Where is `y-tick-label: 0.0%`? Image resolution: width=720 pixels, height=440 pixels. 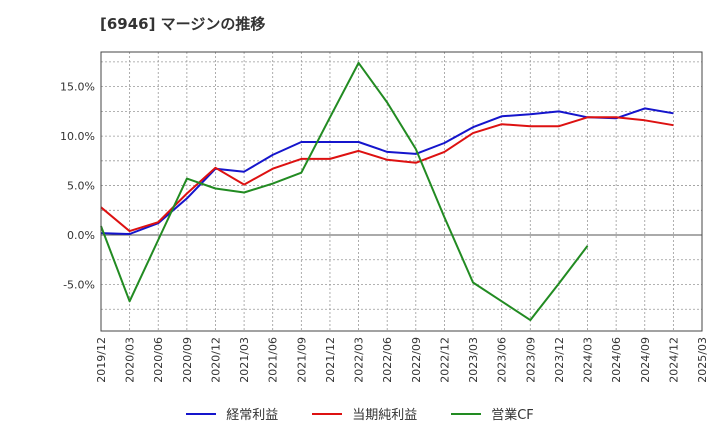 y-tick-label: 0.0% is located at coordinates (81, 235).